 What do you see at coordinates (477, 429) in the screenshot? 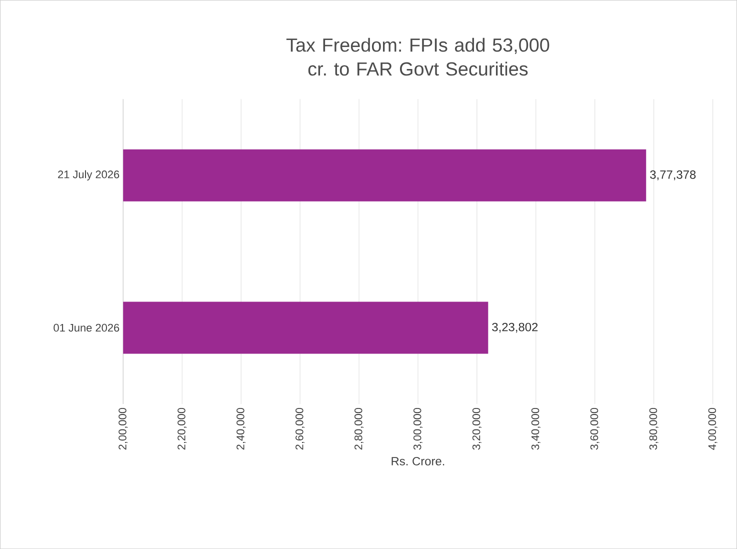
I see `x-tick-label: 3,20,000` at bounding box center [477, 429].